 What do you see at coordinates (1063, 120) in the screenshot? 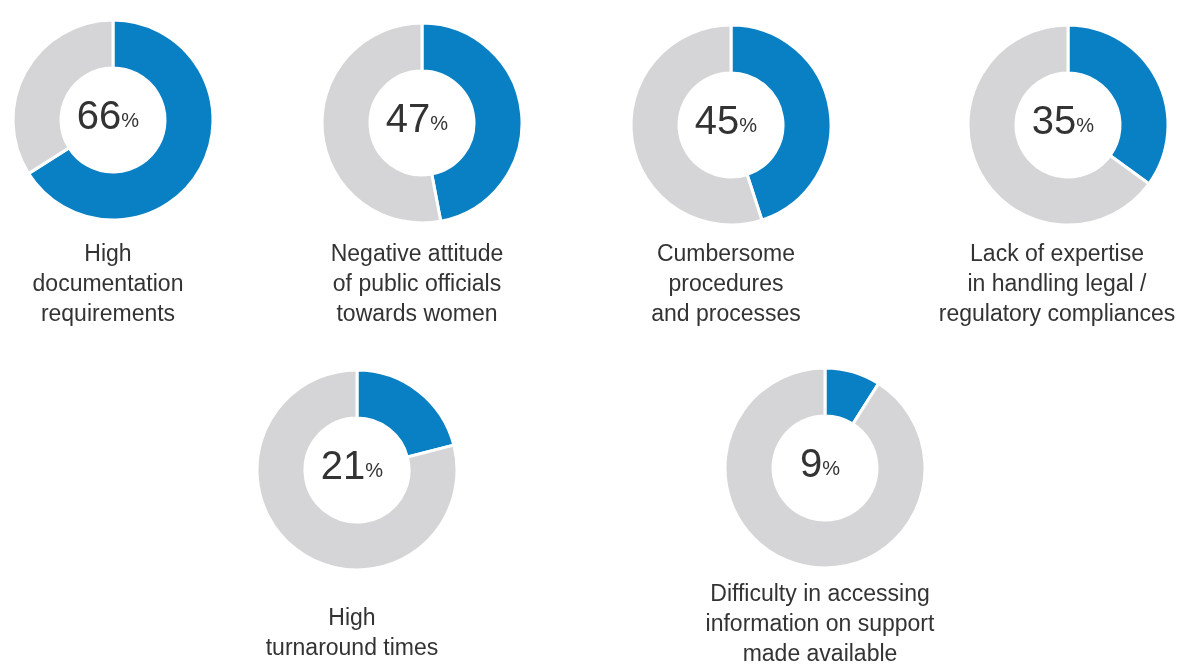
I see `text: 35%` at bounding box center [1063, 120].